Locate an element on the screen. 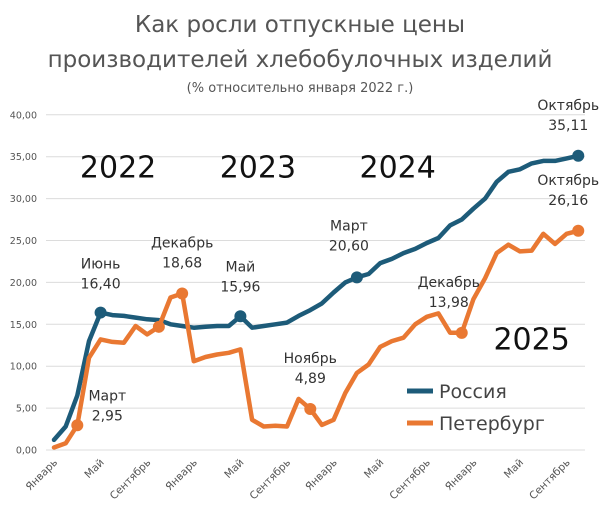 This screenshot has height=521, width=599. y-tick-label: 10,00 is located at coordinates (23, 367).